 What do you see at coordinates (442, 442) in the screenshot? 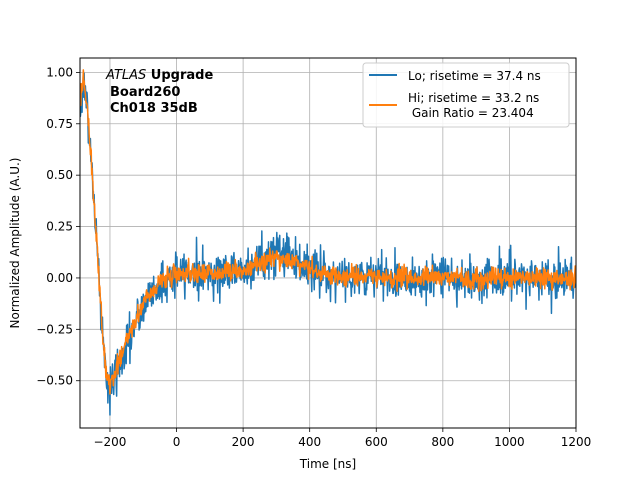
I see `x-tick-label: 800` at bounding box center [442, 442].